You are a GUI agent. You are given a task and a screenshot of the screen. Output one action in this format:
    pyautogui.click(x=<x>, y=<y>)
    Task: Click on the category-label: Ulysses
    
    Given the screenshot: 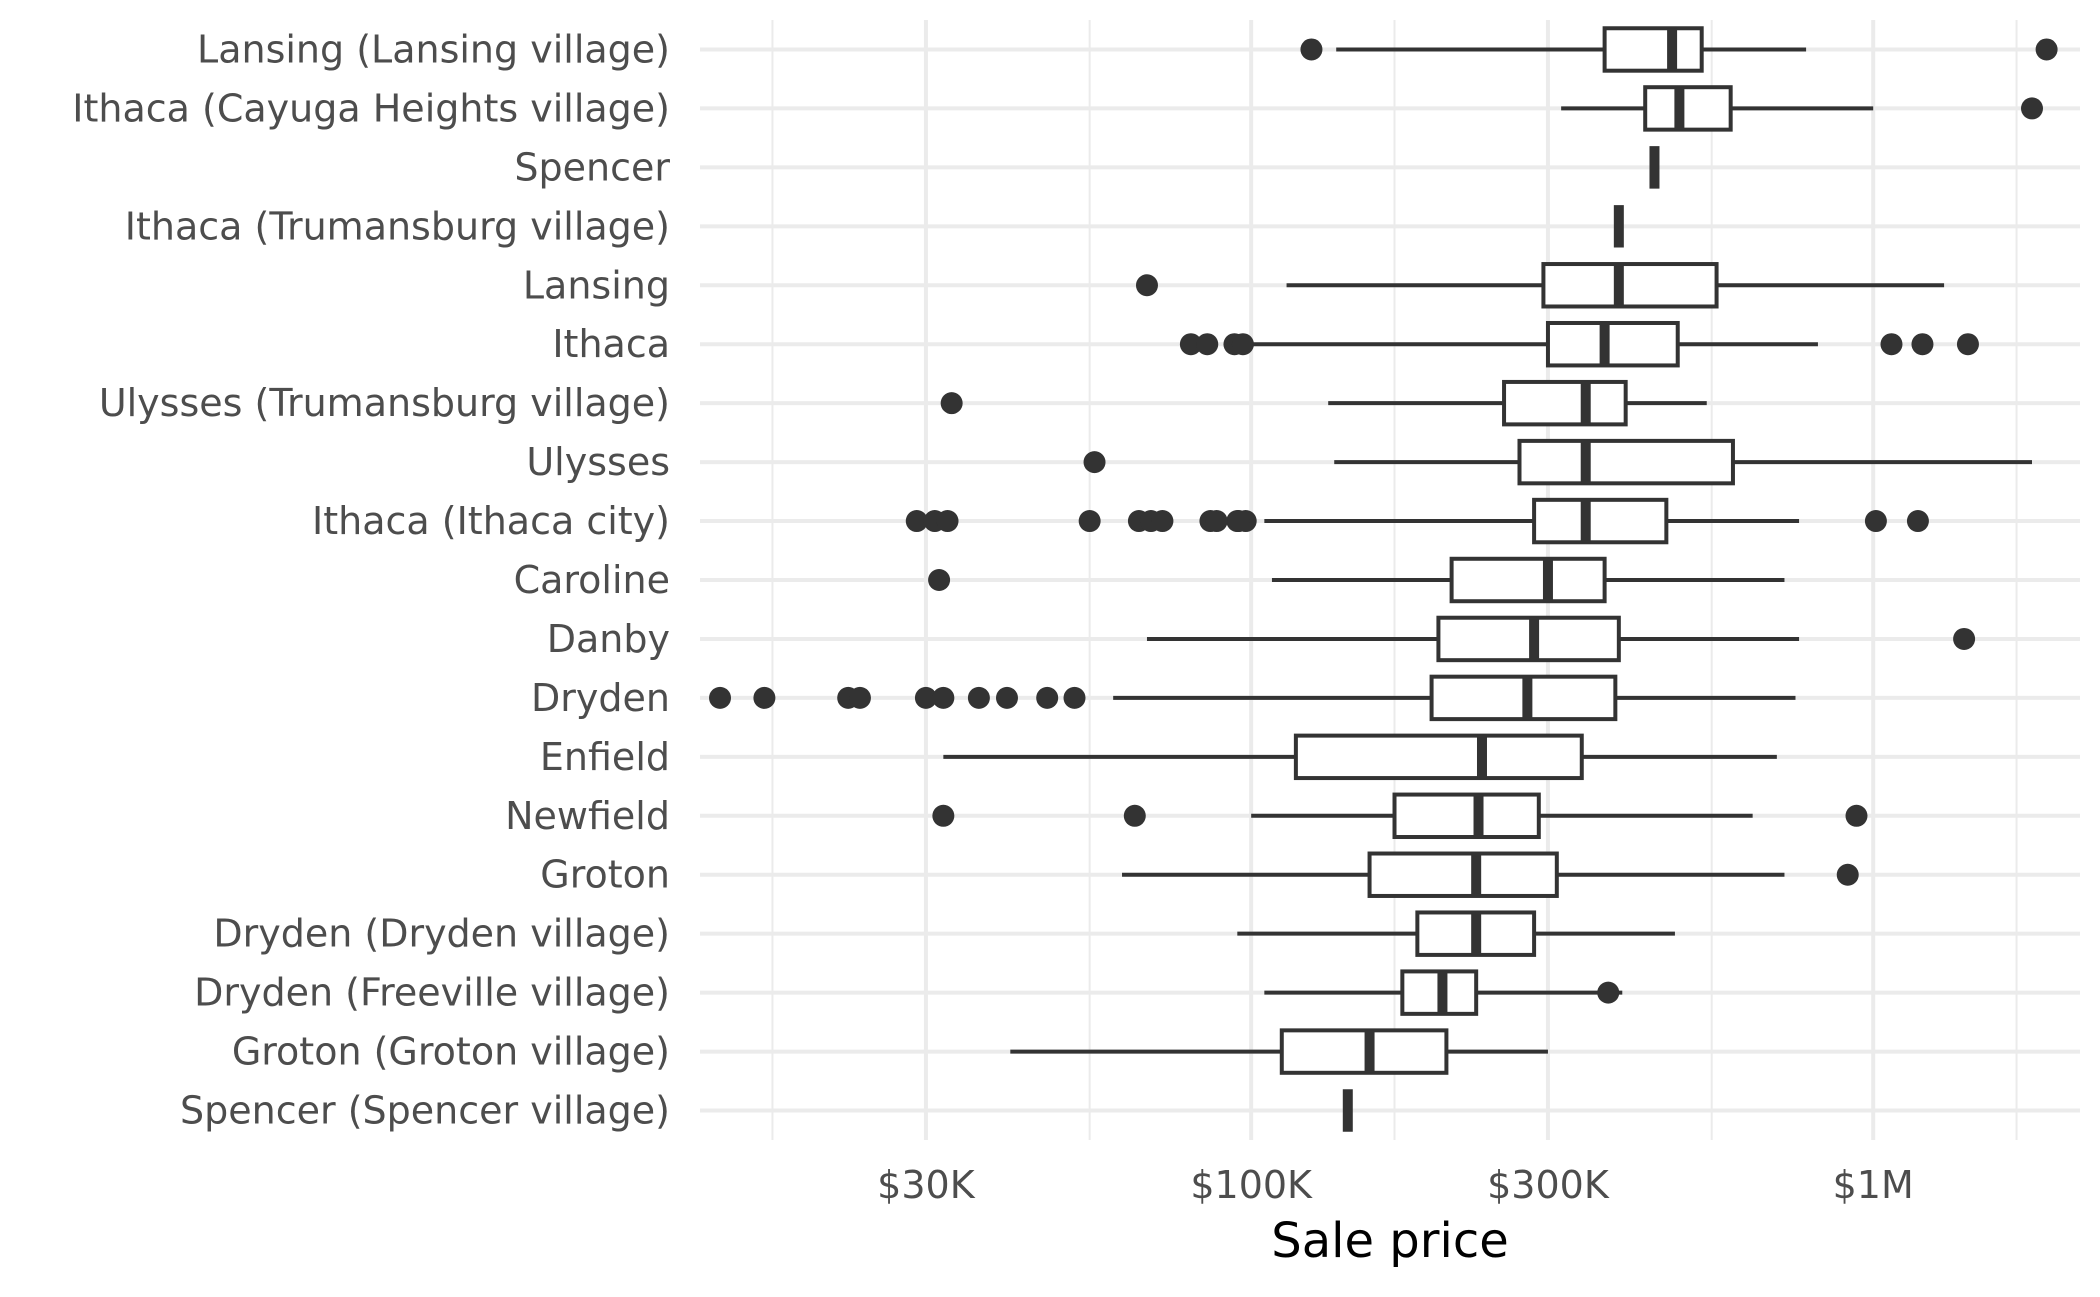 What is the action you would take?
    pyautogui.click(x=598, y=462)
    